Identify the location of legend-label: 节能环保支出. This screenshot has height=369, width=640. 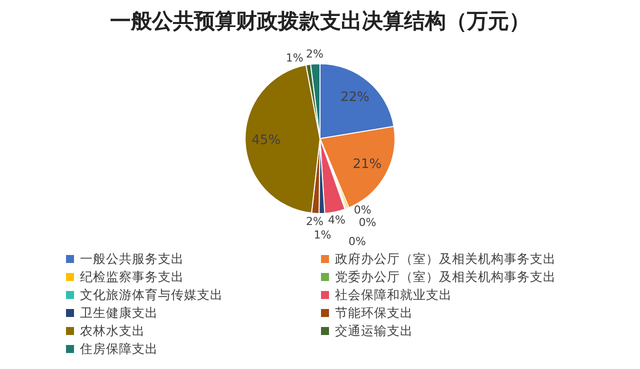
(374, 313).